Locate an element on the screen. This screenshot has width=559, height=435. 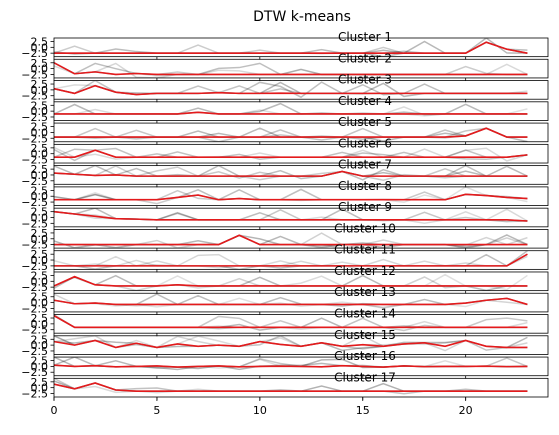
cluster-label: Cluster 8 is located at coordinates (365, 186).